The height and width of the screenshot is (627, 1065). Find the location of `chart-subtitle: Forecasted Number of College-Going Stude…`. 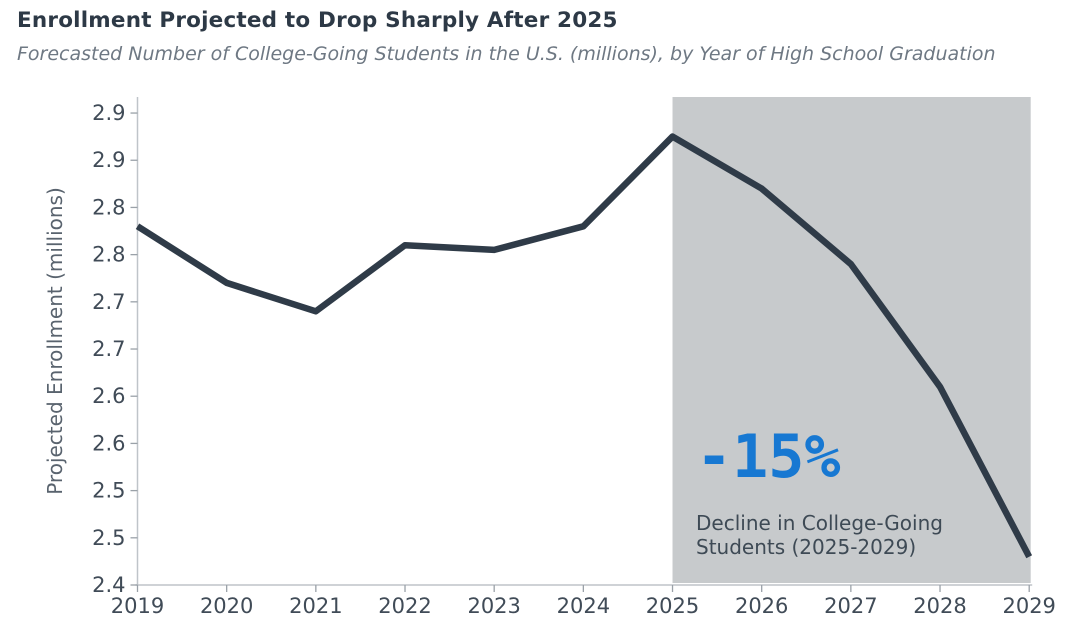

chart-subtitle: Forecasted Number of College-Going Stude… is located at coordinates (506, 54).